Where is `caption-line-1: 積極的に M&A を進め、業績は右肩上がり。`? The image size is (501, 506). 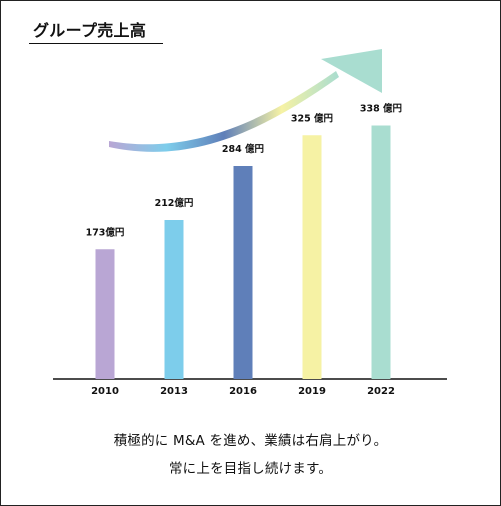 caption-line-1: 積極的に M&A を進め、業績は右肩上がり。 is located at coordinates (250, 441).